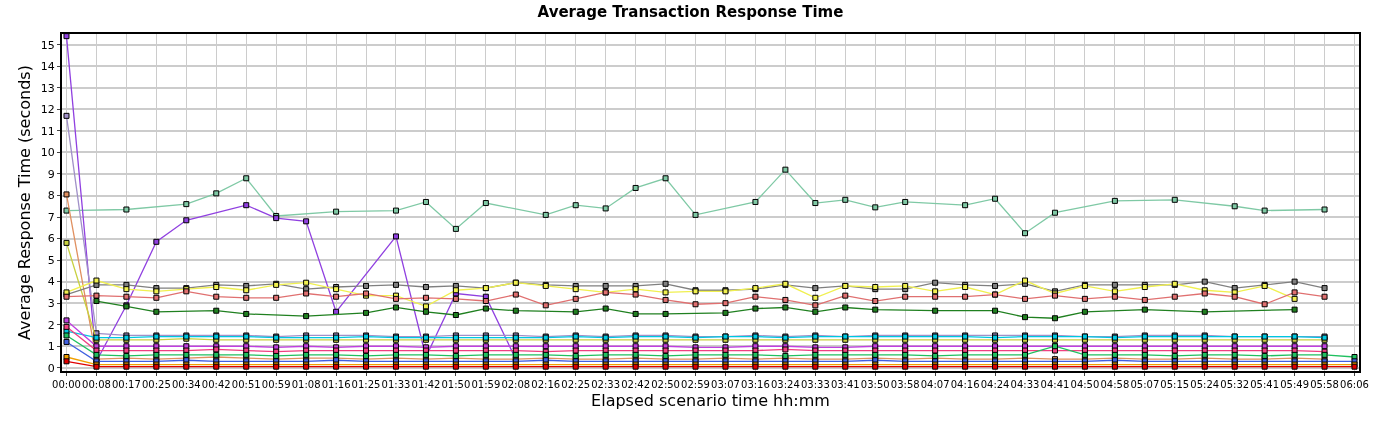 The width and height of the screenshot is (1381, 429). What do you see at coordinates (47, 131) in the screenshot?
I see `y-tick-label: 11` at bounding box center [47, 131].